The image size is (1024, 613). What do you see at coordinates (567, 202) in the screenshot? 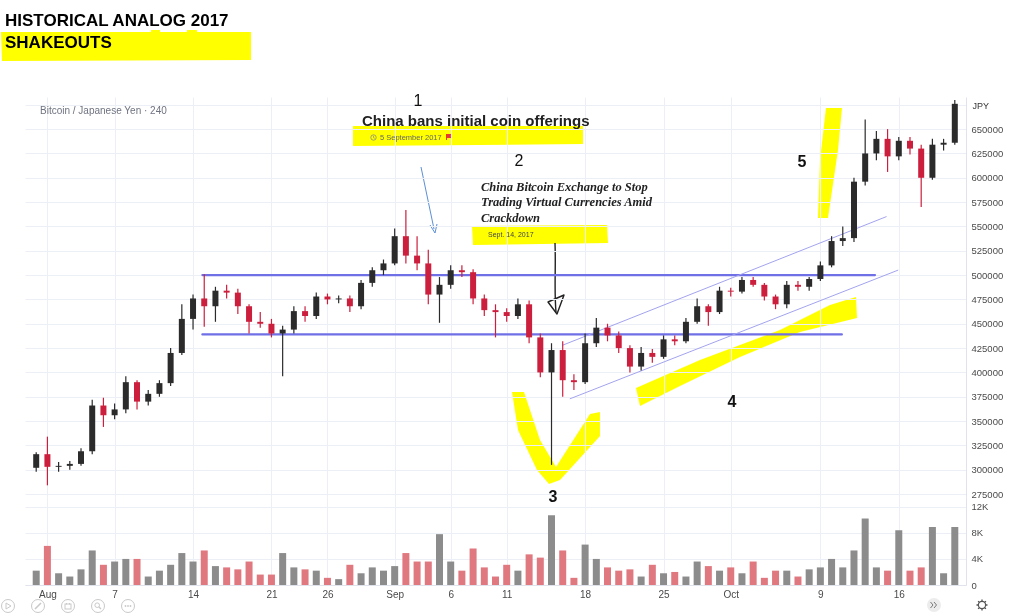
I see `annotation: China Bitcoin Exchange to Stop Trading Virtual Currencies Amid Crackdown` at bounding box center [567, 202].